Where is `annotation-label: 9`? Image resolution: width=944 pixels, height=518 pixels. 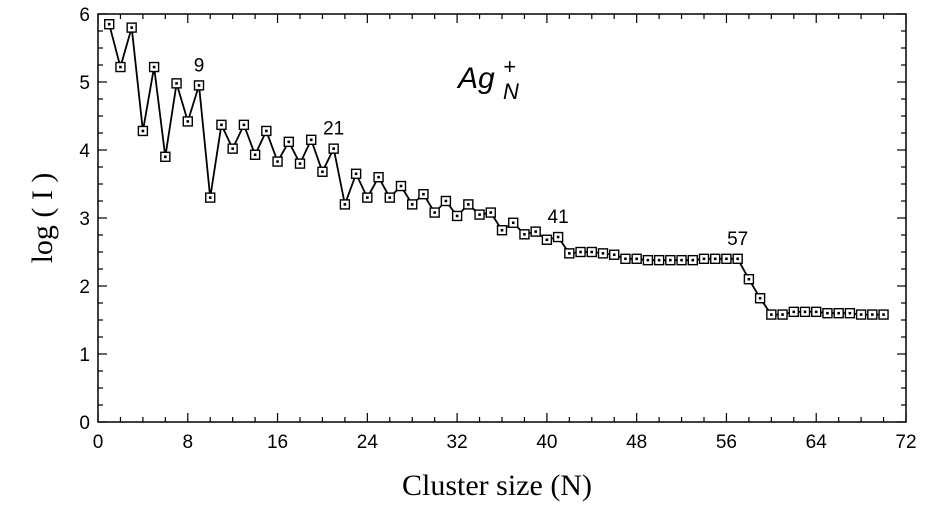 annotation-label: 9 is located at coordinates (199, 65).